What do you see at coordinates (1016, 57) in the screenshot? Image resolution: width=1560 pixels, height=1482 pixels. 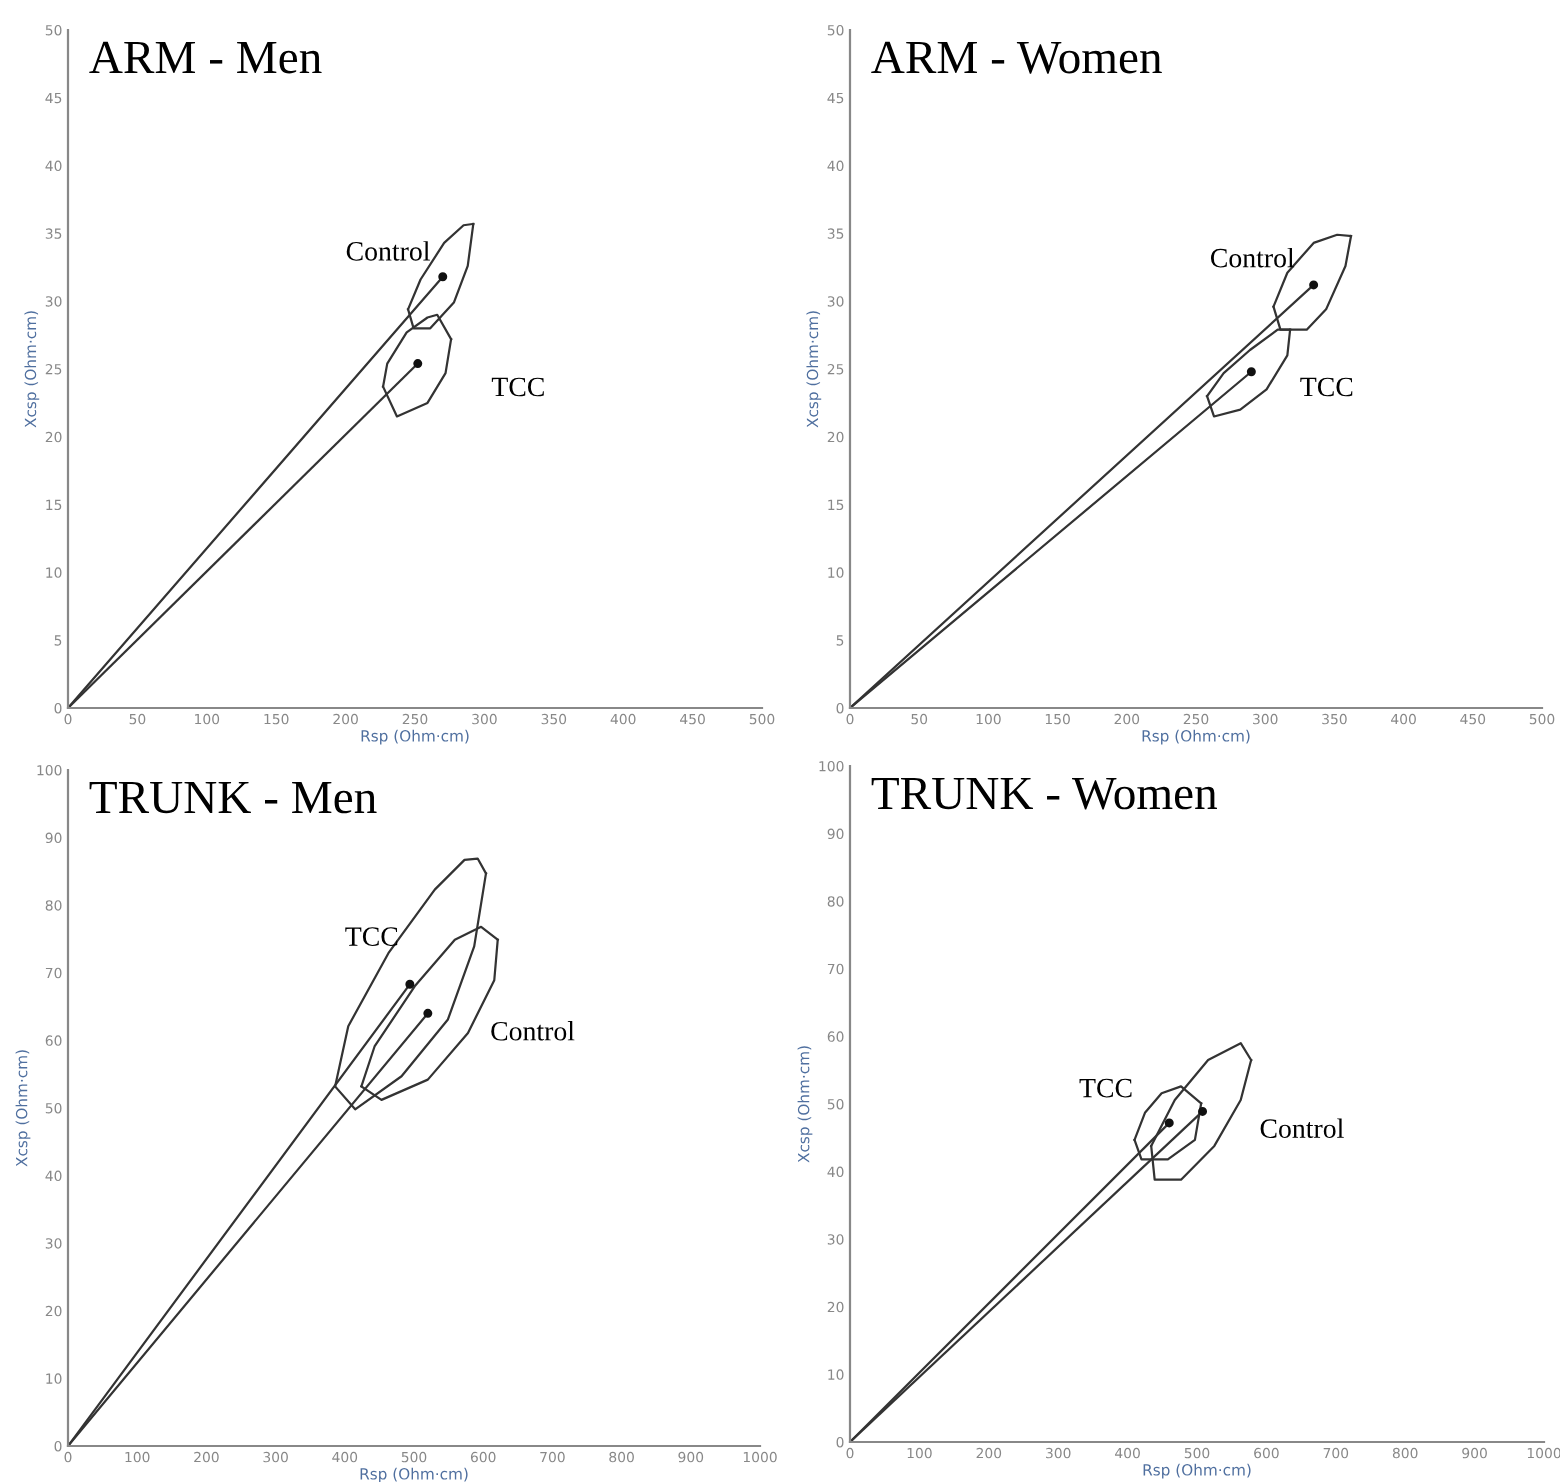 I see `chart-title: ARM - Women` at bounding box center [1016, 57].